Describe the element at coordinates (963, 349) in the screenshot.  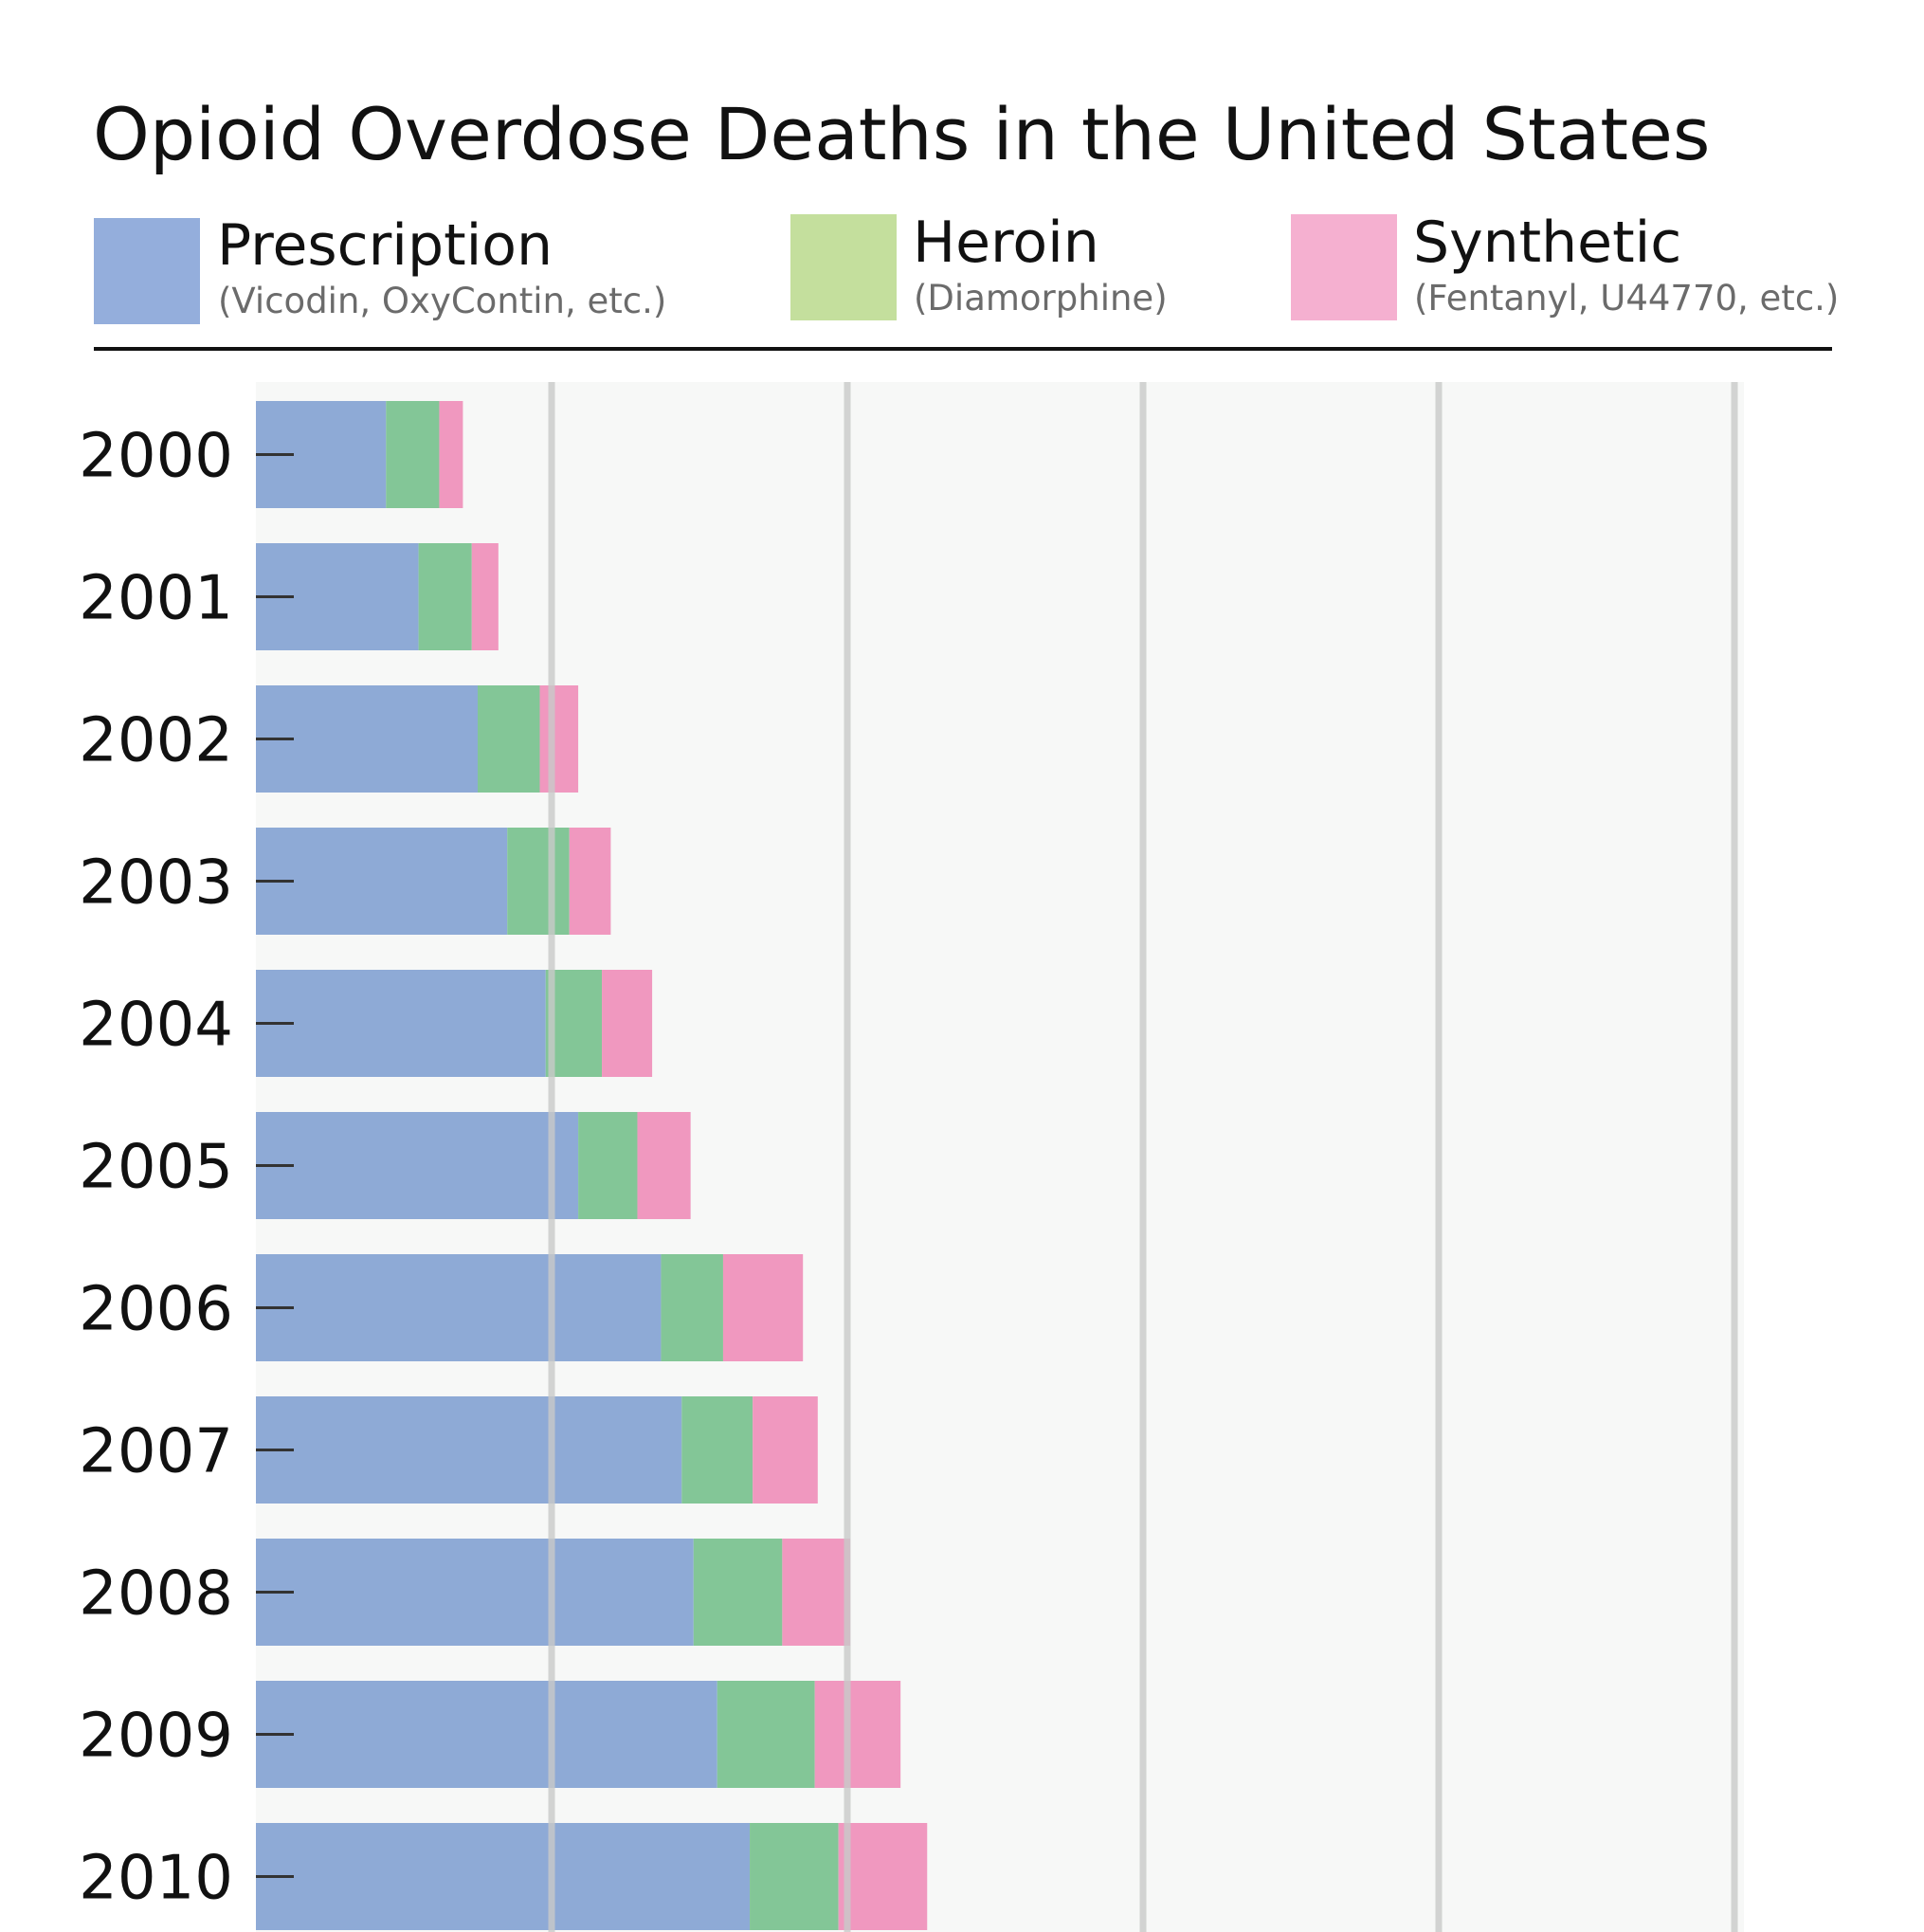
I see `divider-rule` at that location.